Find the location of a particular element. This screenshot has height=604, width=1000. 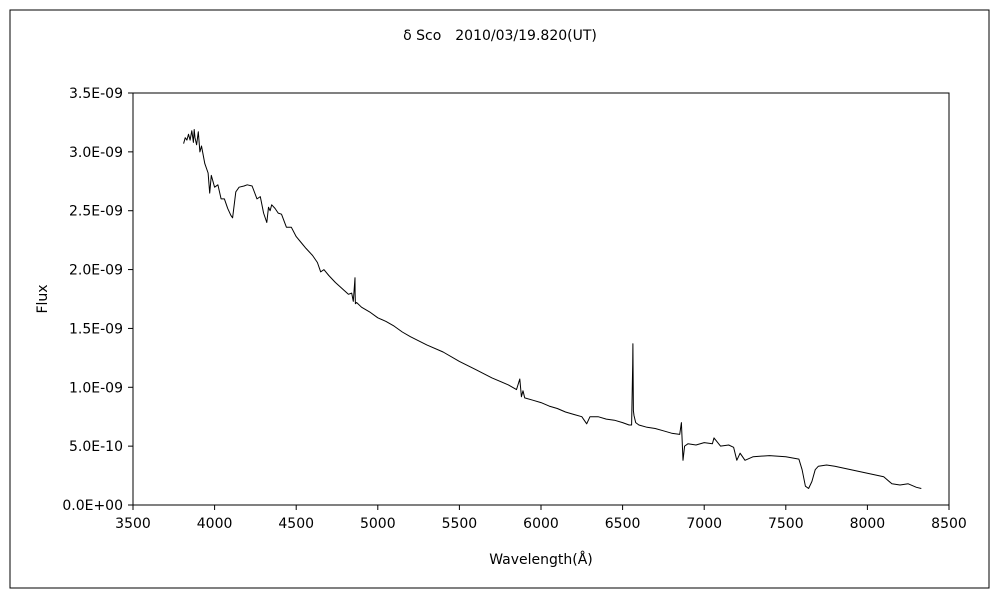

x-tick-label: 7000 is located at coordinates (704, 524).